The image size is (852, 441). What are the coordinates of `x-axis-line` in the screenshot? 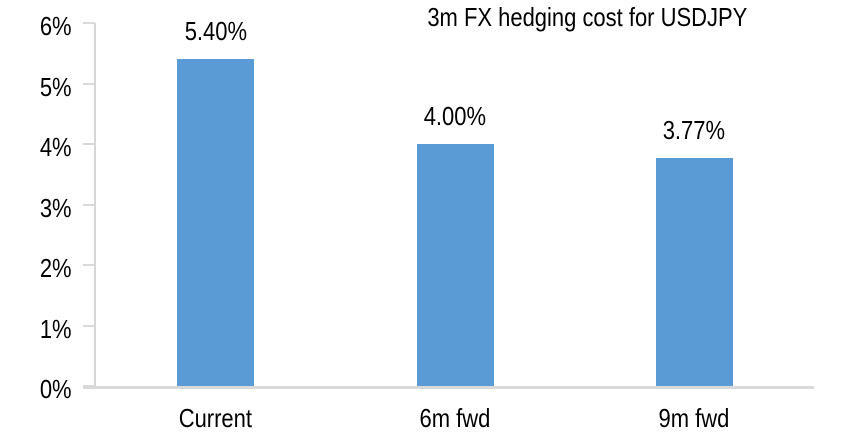 It's located at (448, 387).